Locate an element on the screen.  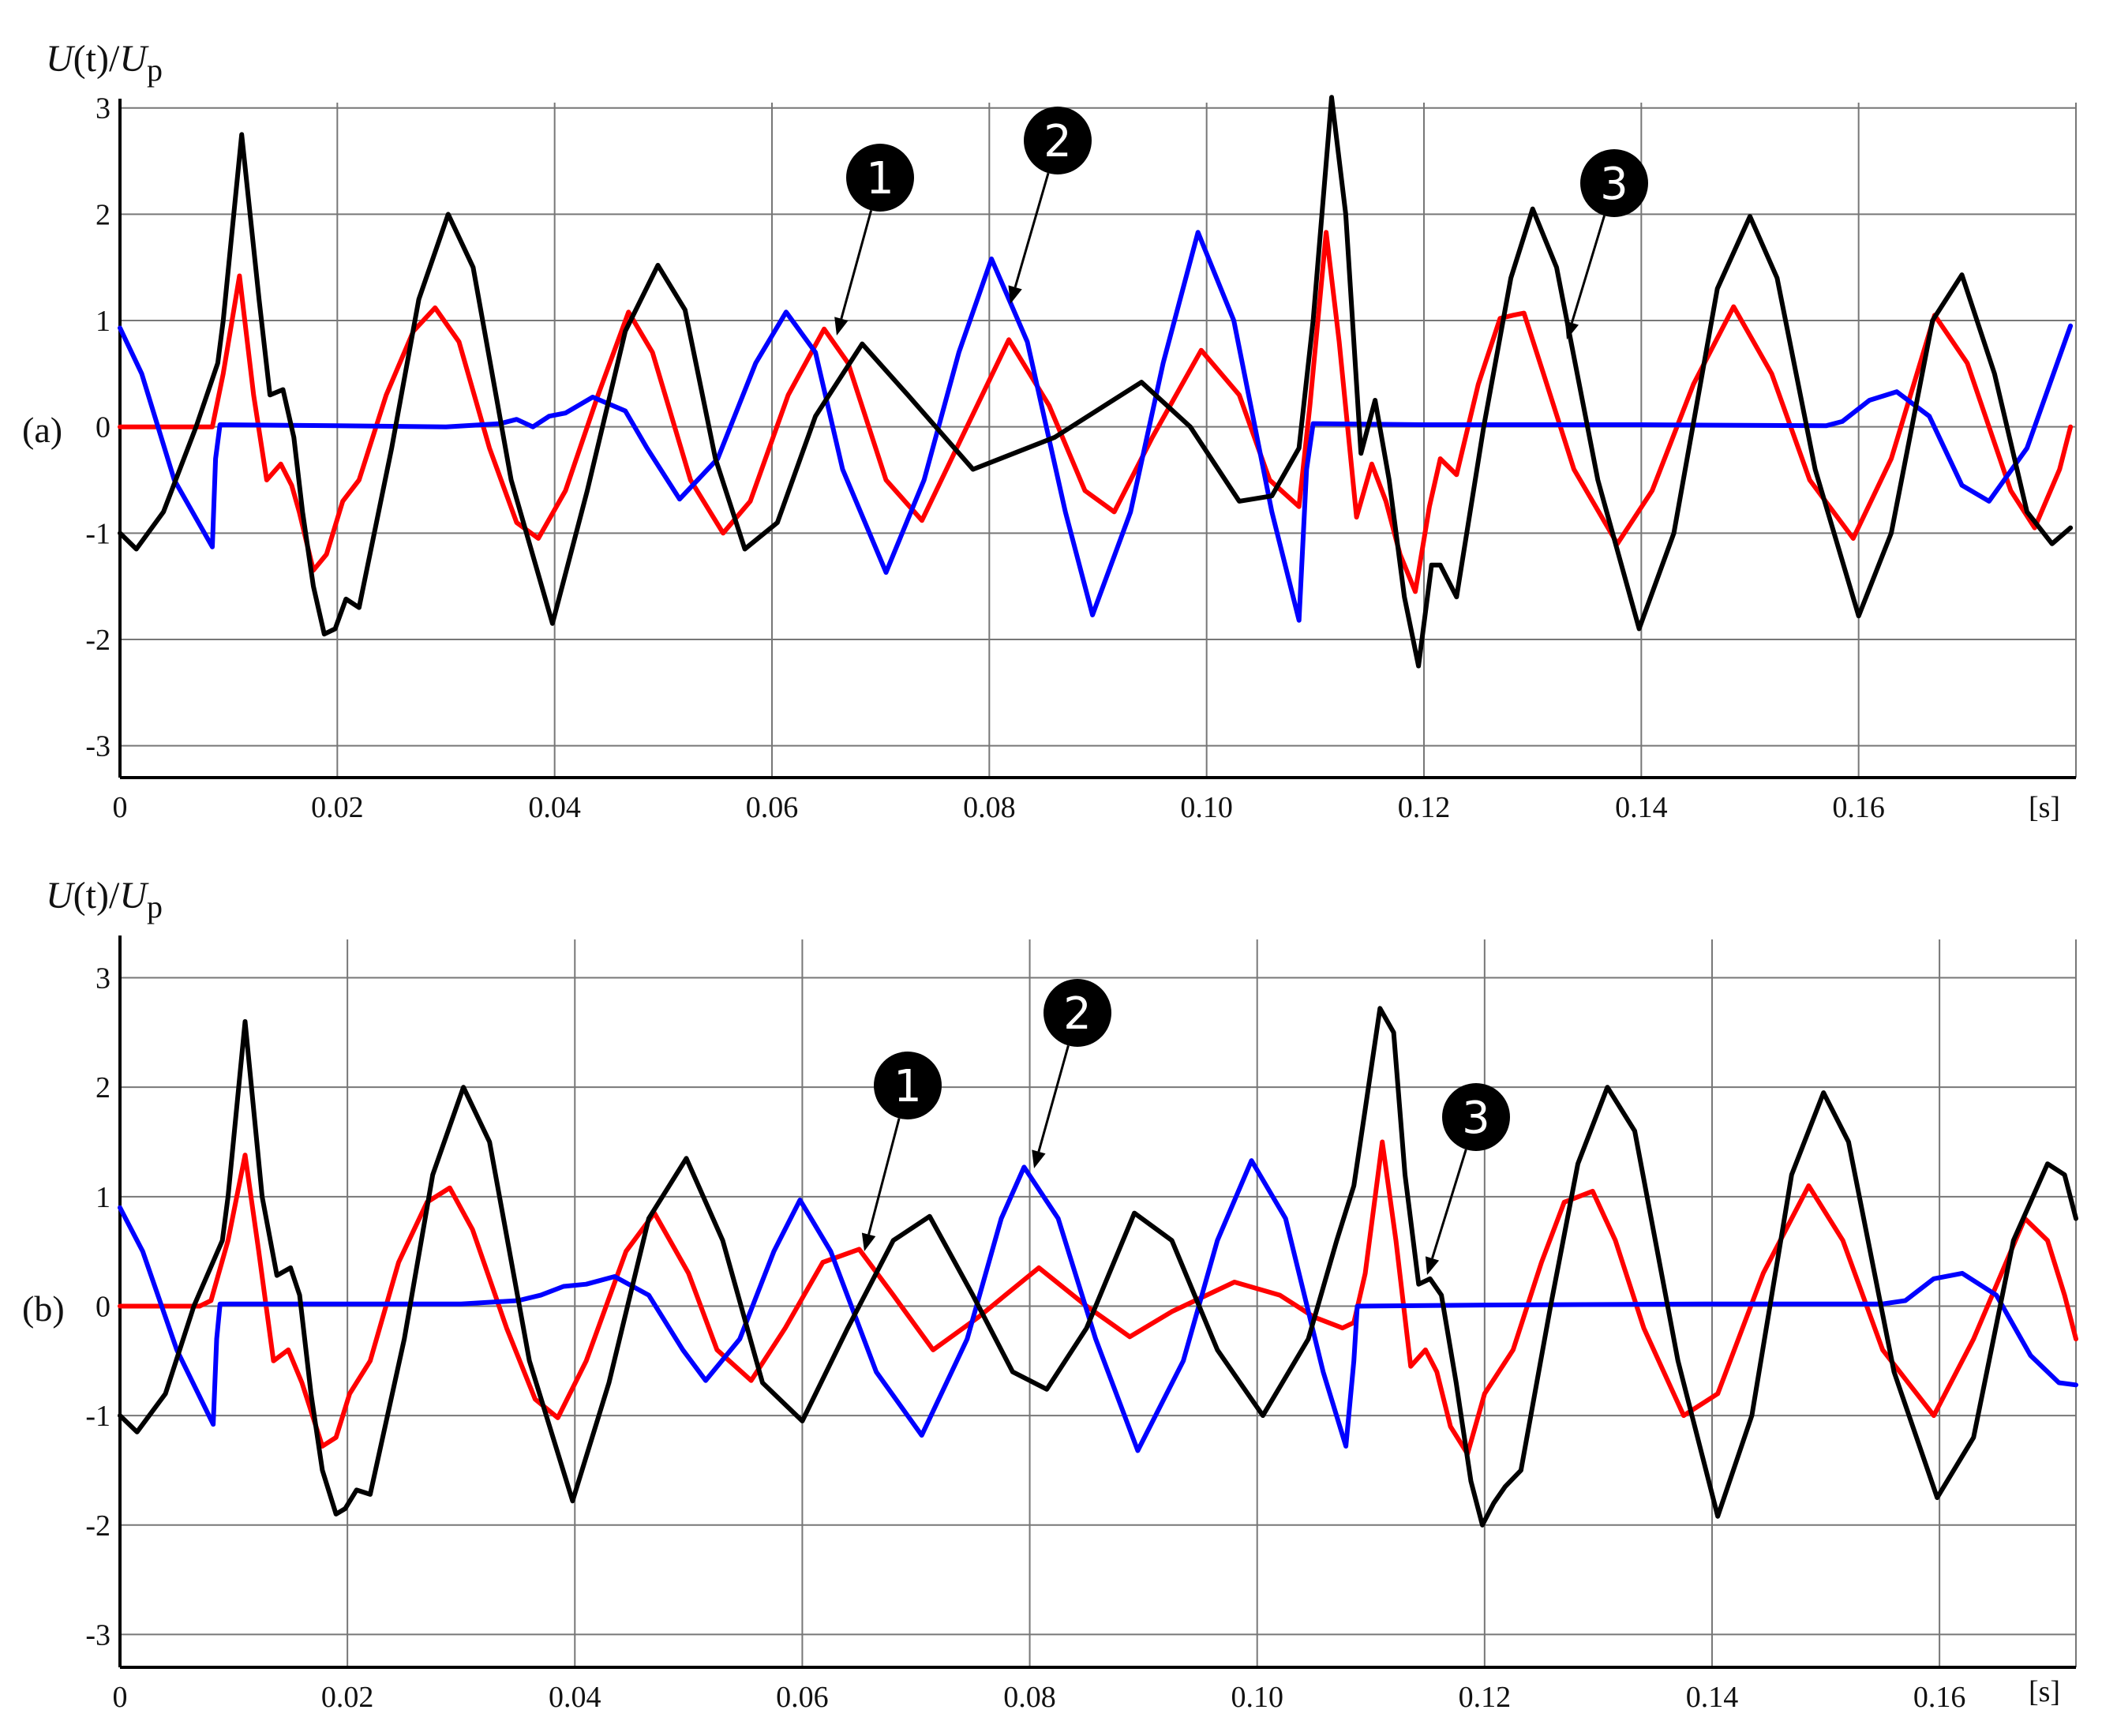
panel-label: (b) is located at coordinates (43, 1309).